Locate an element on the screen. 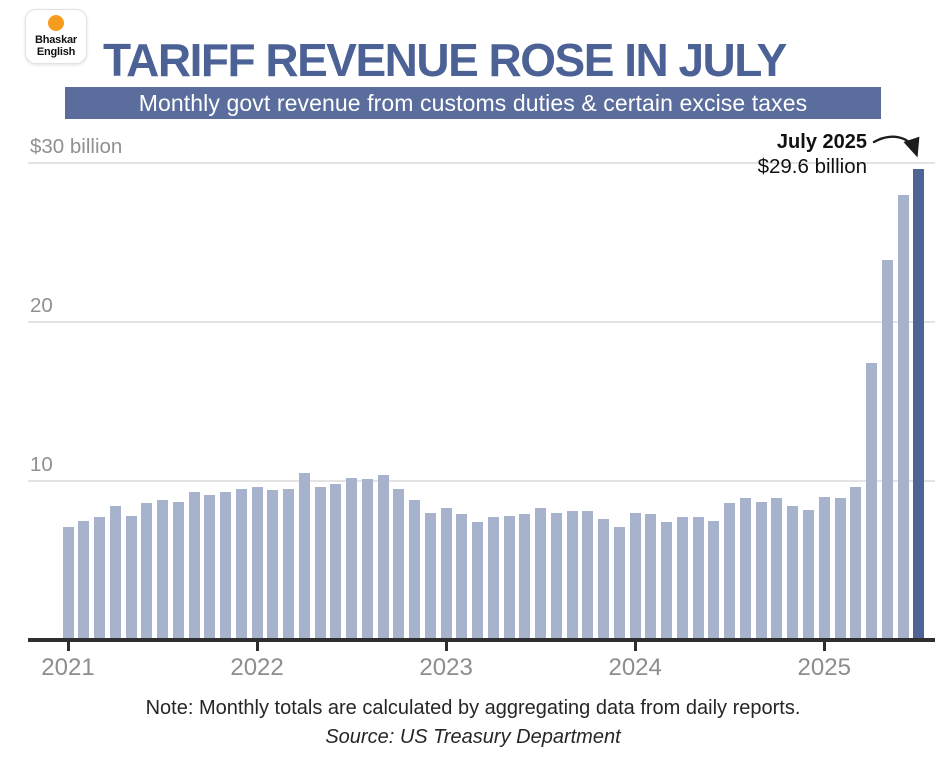  bhaskar-english-logo: Bhaskar English is located at coordinates (56, 36).